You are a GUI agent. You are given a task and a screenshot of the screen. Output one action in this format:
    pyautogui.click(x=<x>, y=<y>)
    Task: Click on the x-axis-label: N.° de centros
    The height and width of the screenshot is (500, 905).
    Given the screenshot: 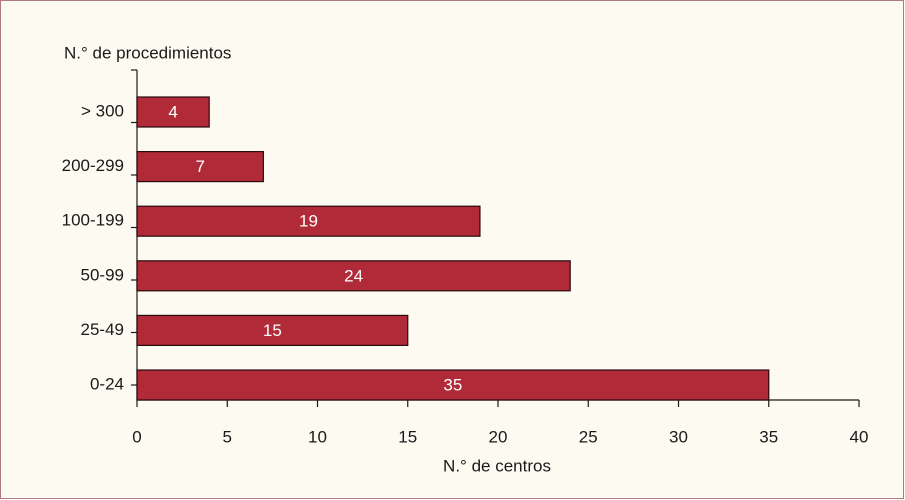 What is the action you would take?
    pyautogui.click(x=497, y=465)
    